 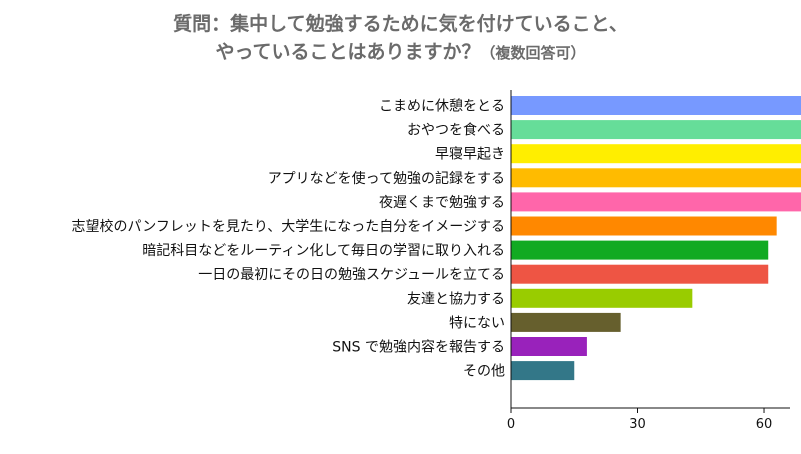 What do you see at coordinates (418, 347) in the screenshot?
I see `category-label-11: SNS で勉強内容を報告する` at bounding box center [418, 347].